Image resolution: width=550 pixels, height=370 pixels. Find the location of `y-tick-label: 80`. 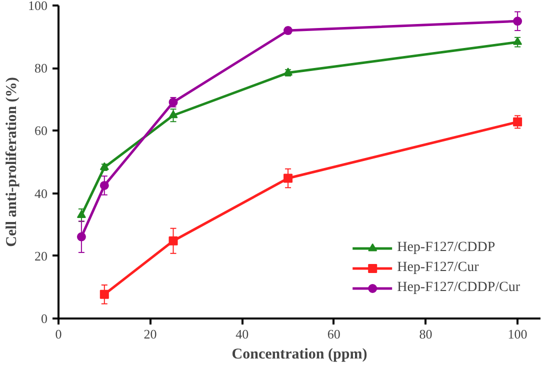

y-tick-label: 80 is located at coordinates (41, 68).